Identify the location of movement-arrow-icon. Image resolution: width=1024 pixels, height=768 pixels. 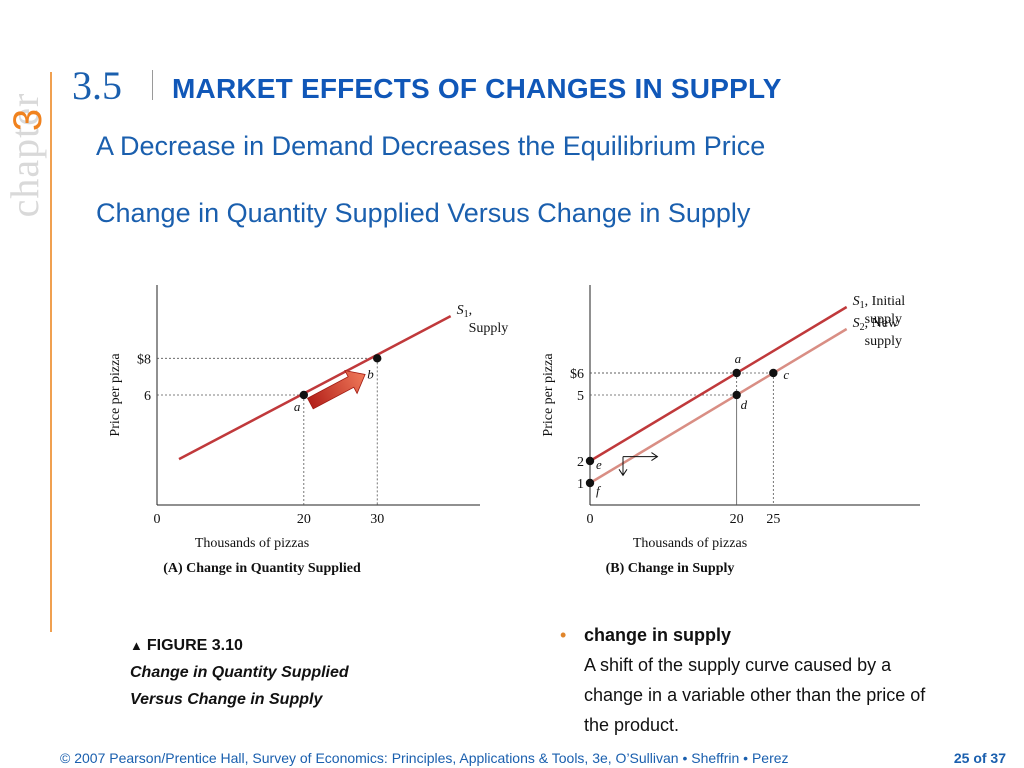
(336, 389).